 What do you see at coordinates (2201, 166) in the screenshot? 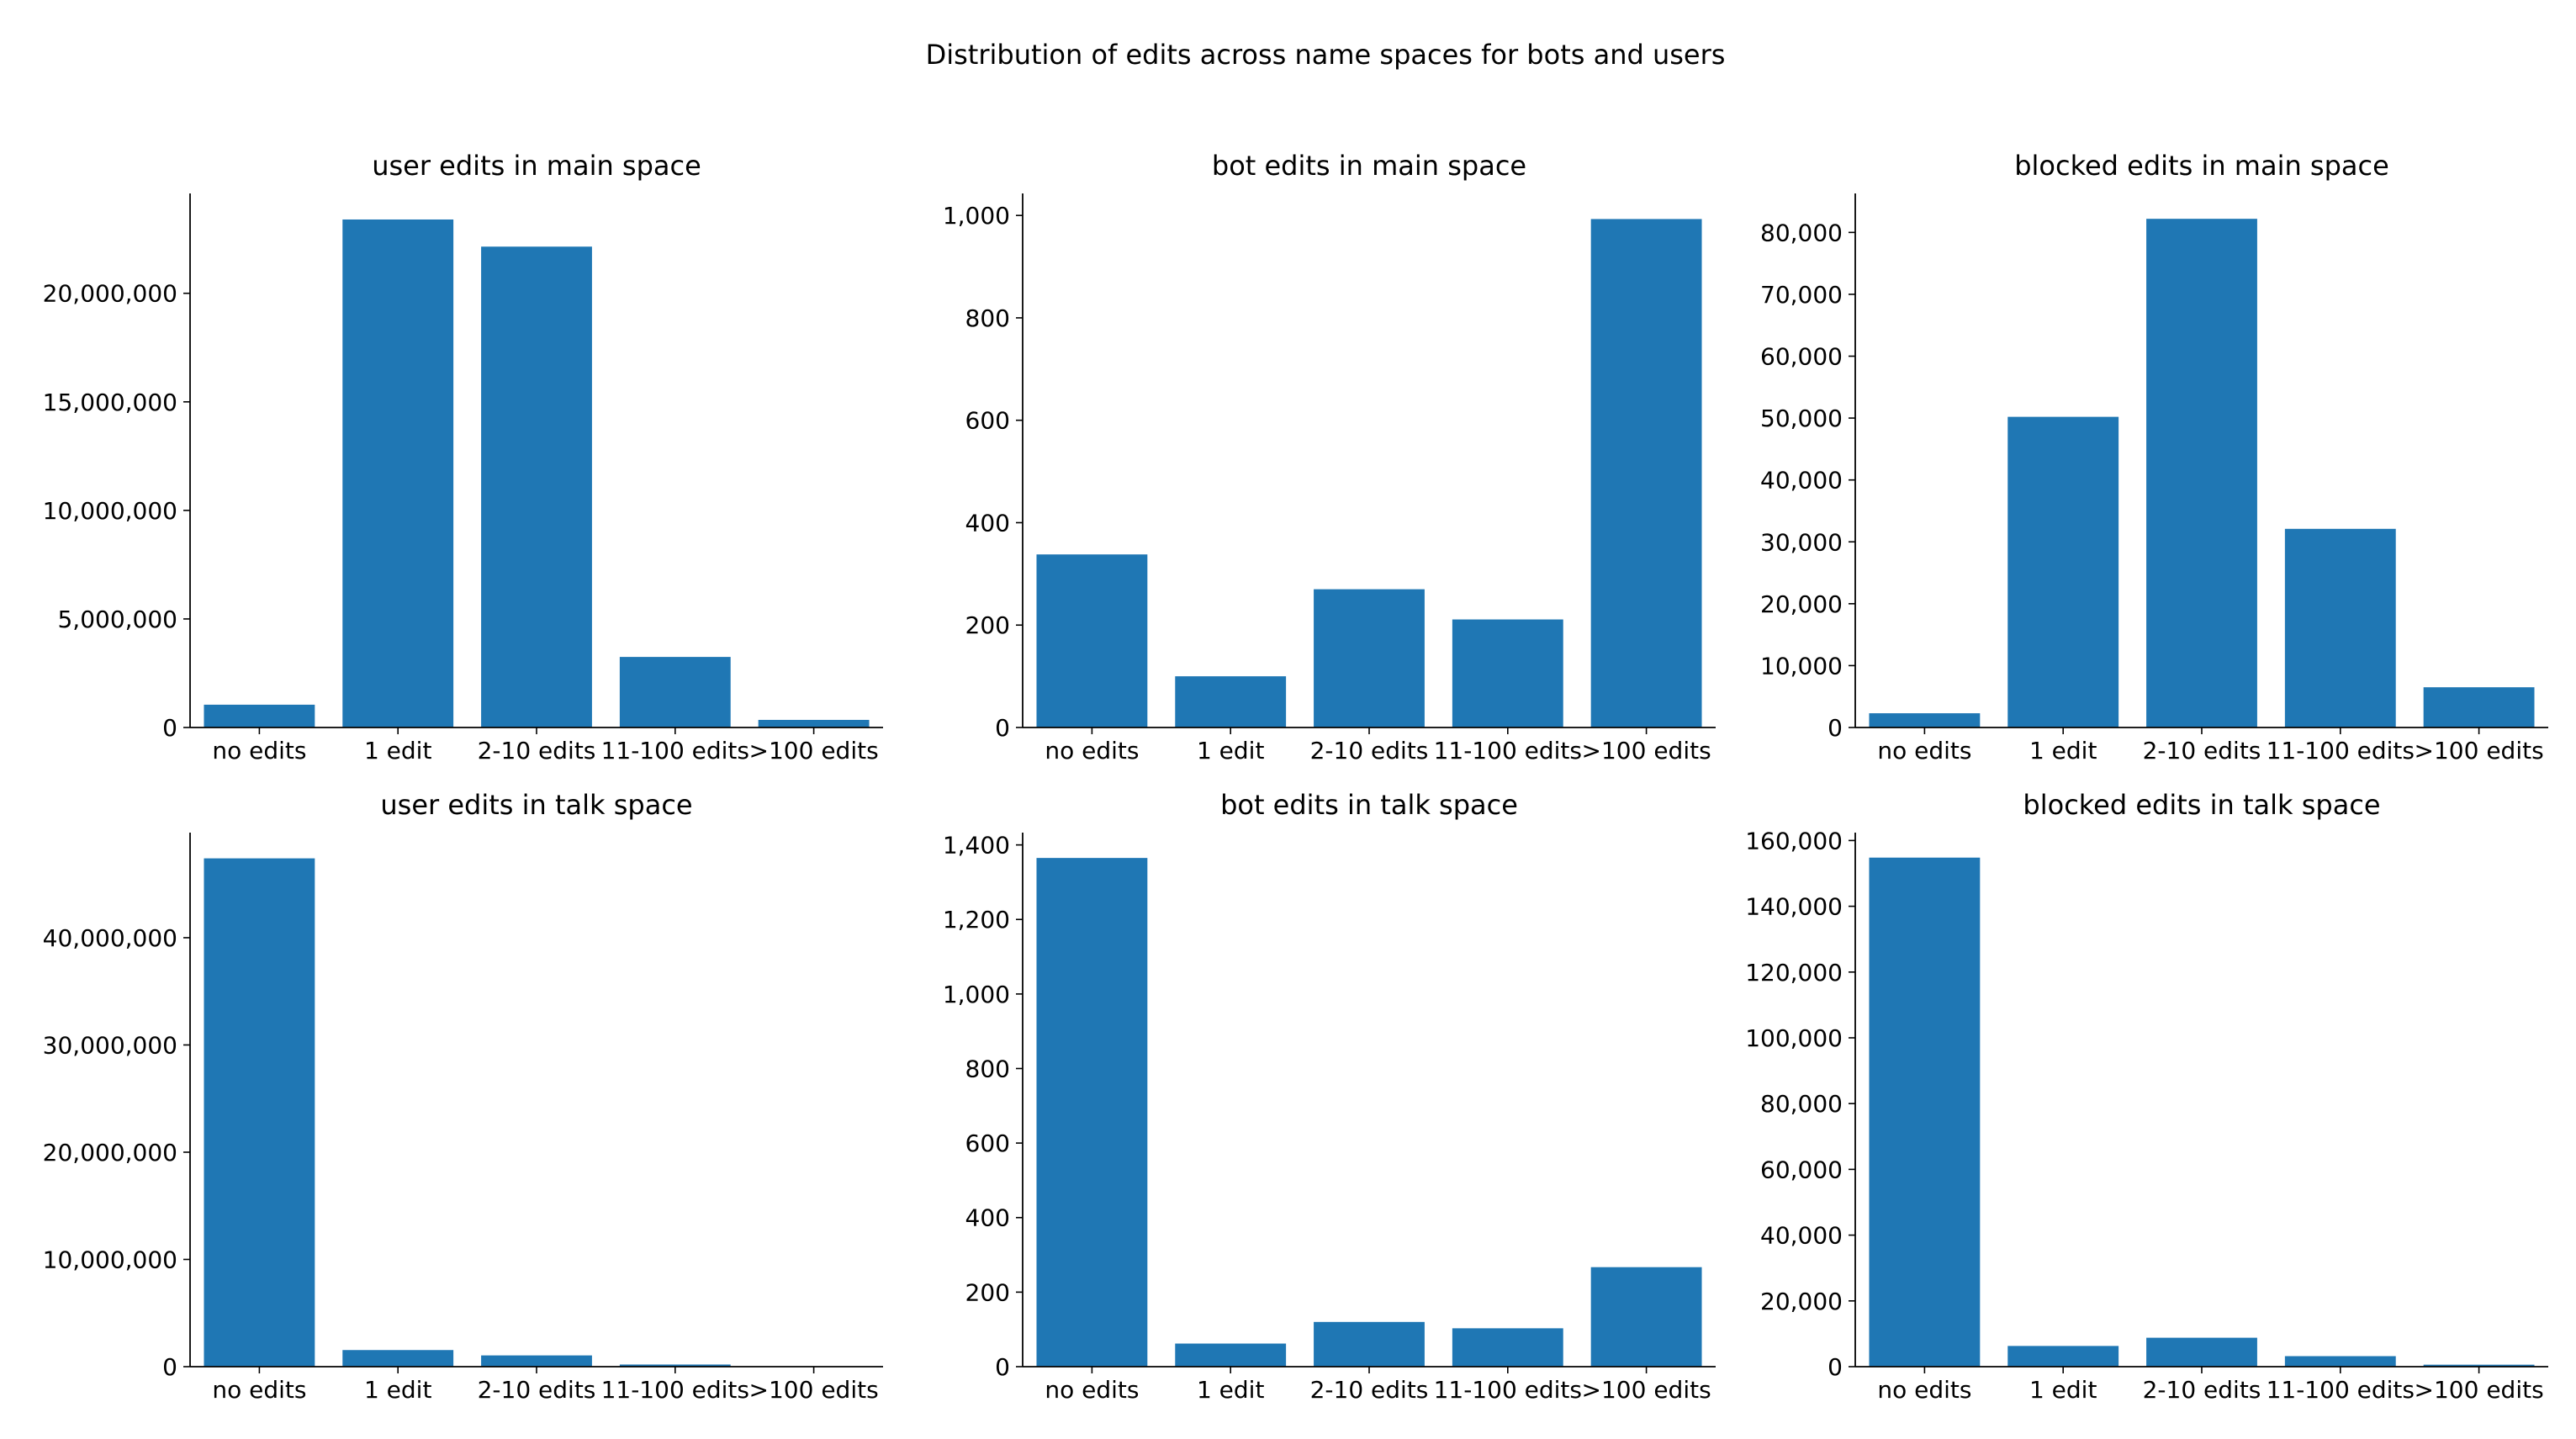
I see `subplot-title: blocked edits in main space` at bounding box center [2201, 166].